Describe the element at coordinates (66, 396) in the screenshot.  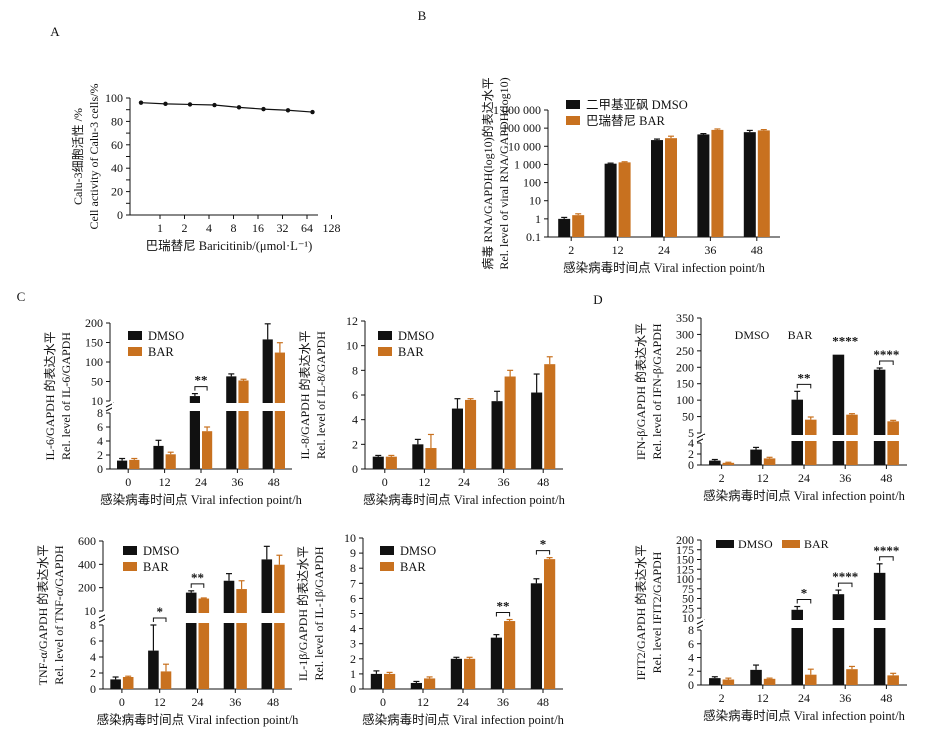
I see `y-axis-label-en: Rel. level of IL-6/GAPDH` at that location.